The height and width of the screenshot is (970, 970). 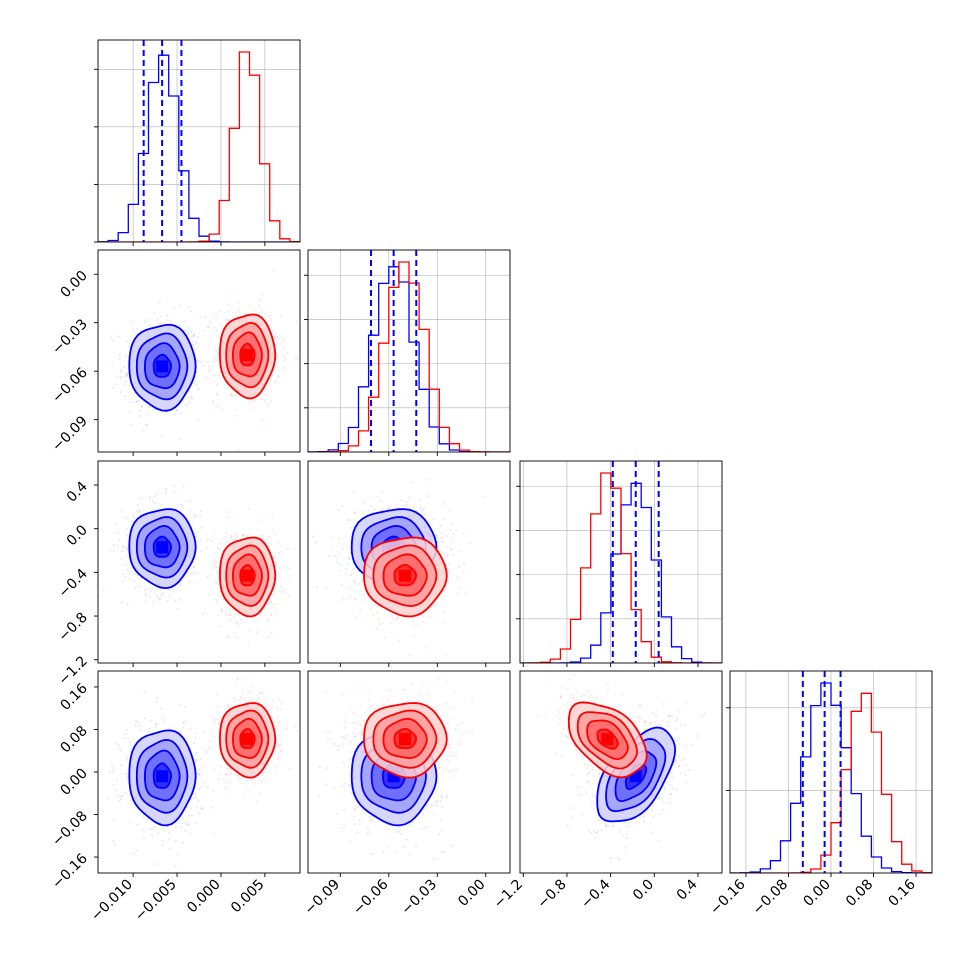 I want to click on density-peak, so click(x=162, y=366).